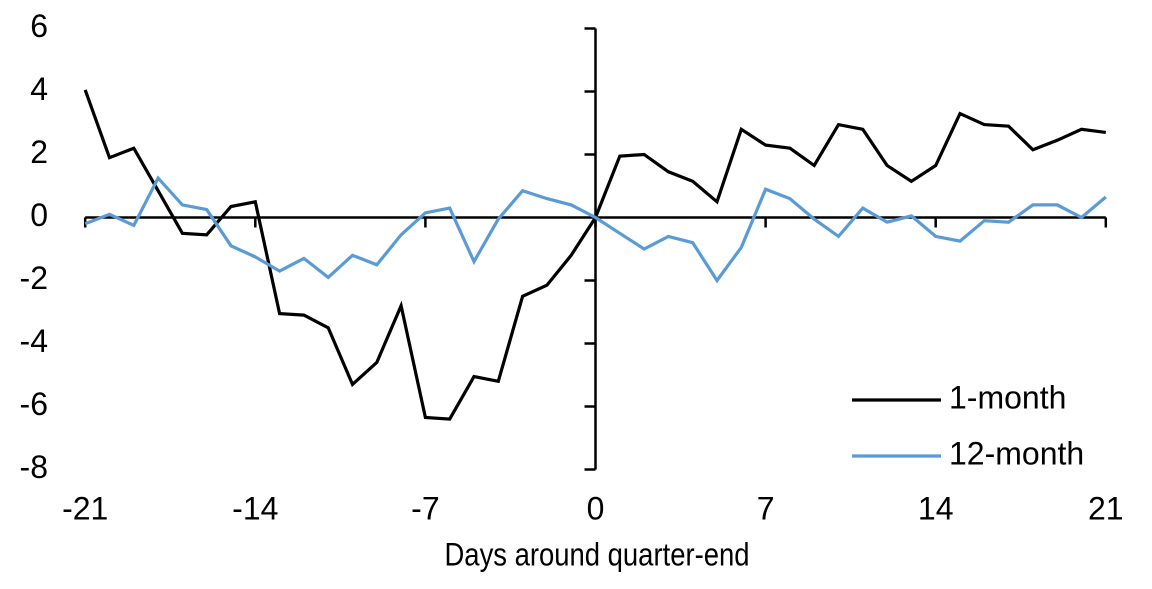 This screenshot has height=589, width=1152. Describe the element at coordinates (766, 508) in the screenshot. I see `x-axis-tick-label: 7` at that location.